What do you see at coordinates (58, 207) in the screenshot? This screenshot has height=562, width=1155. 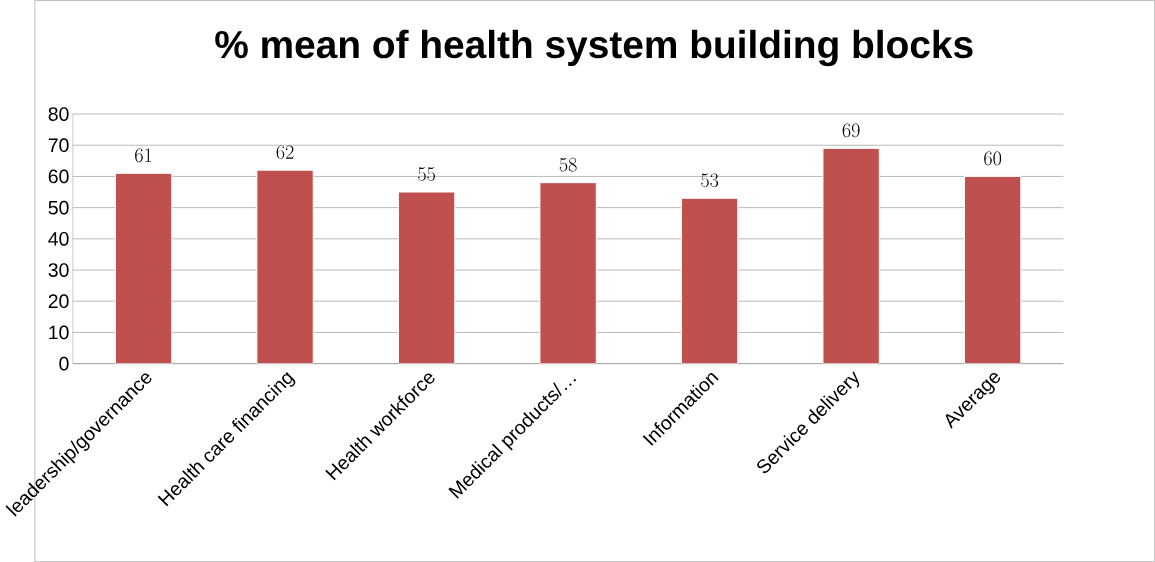 I see `y-tick-label: 50` at bounding box center [58, 207].